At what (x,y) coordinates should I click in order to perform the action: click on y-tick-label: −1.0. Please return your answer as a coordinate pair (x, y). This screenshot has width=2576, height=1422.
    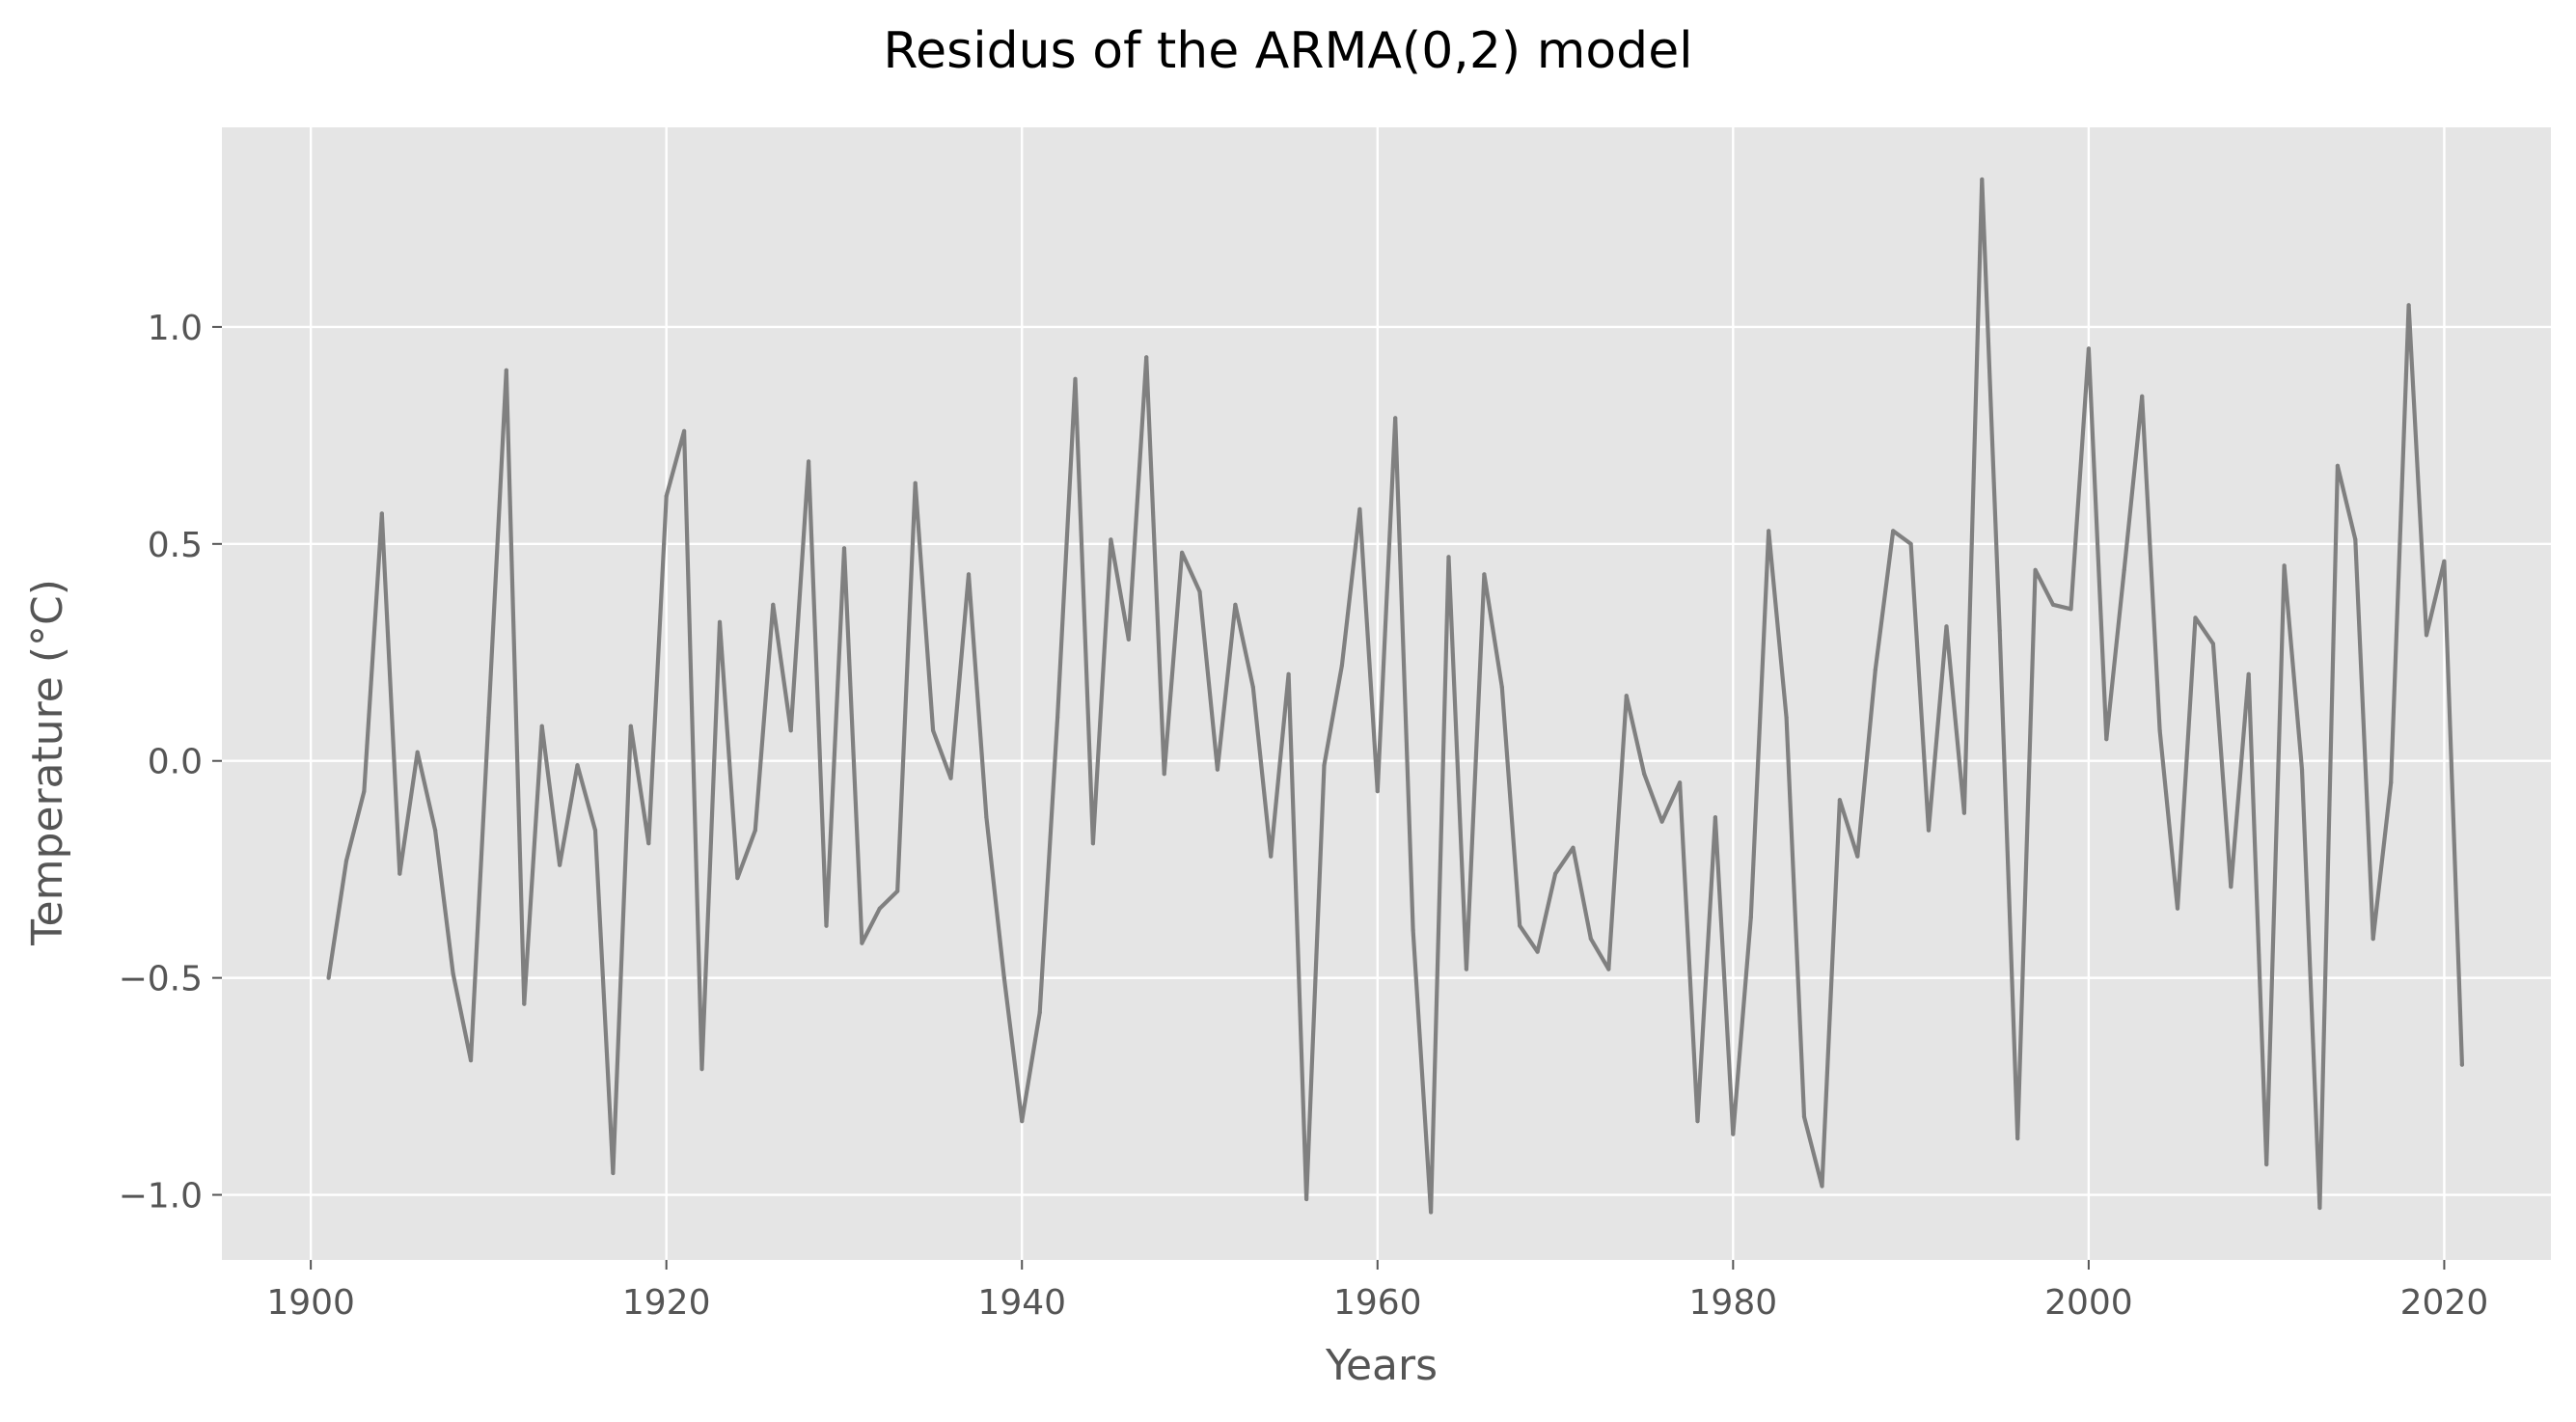
    Looking at the image, I should click on (161, 1197).